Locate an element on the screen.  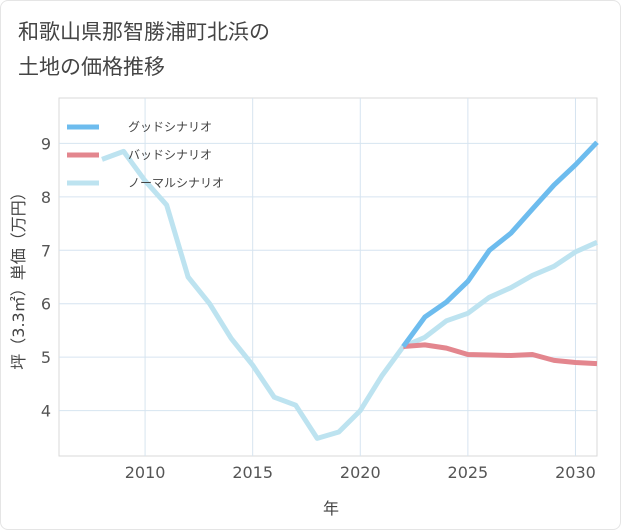
y-tick-label: 4 is located at coordinates (46, 411).